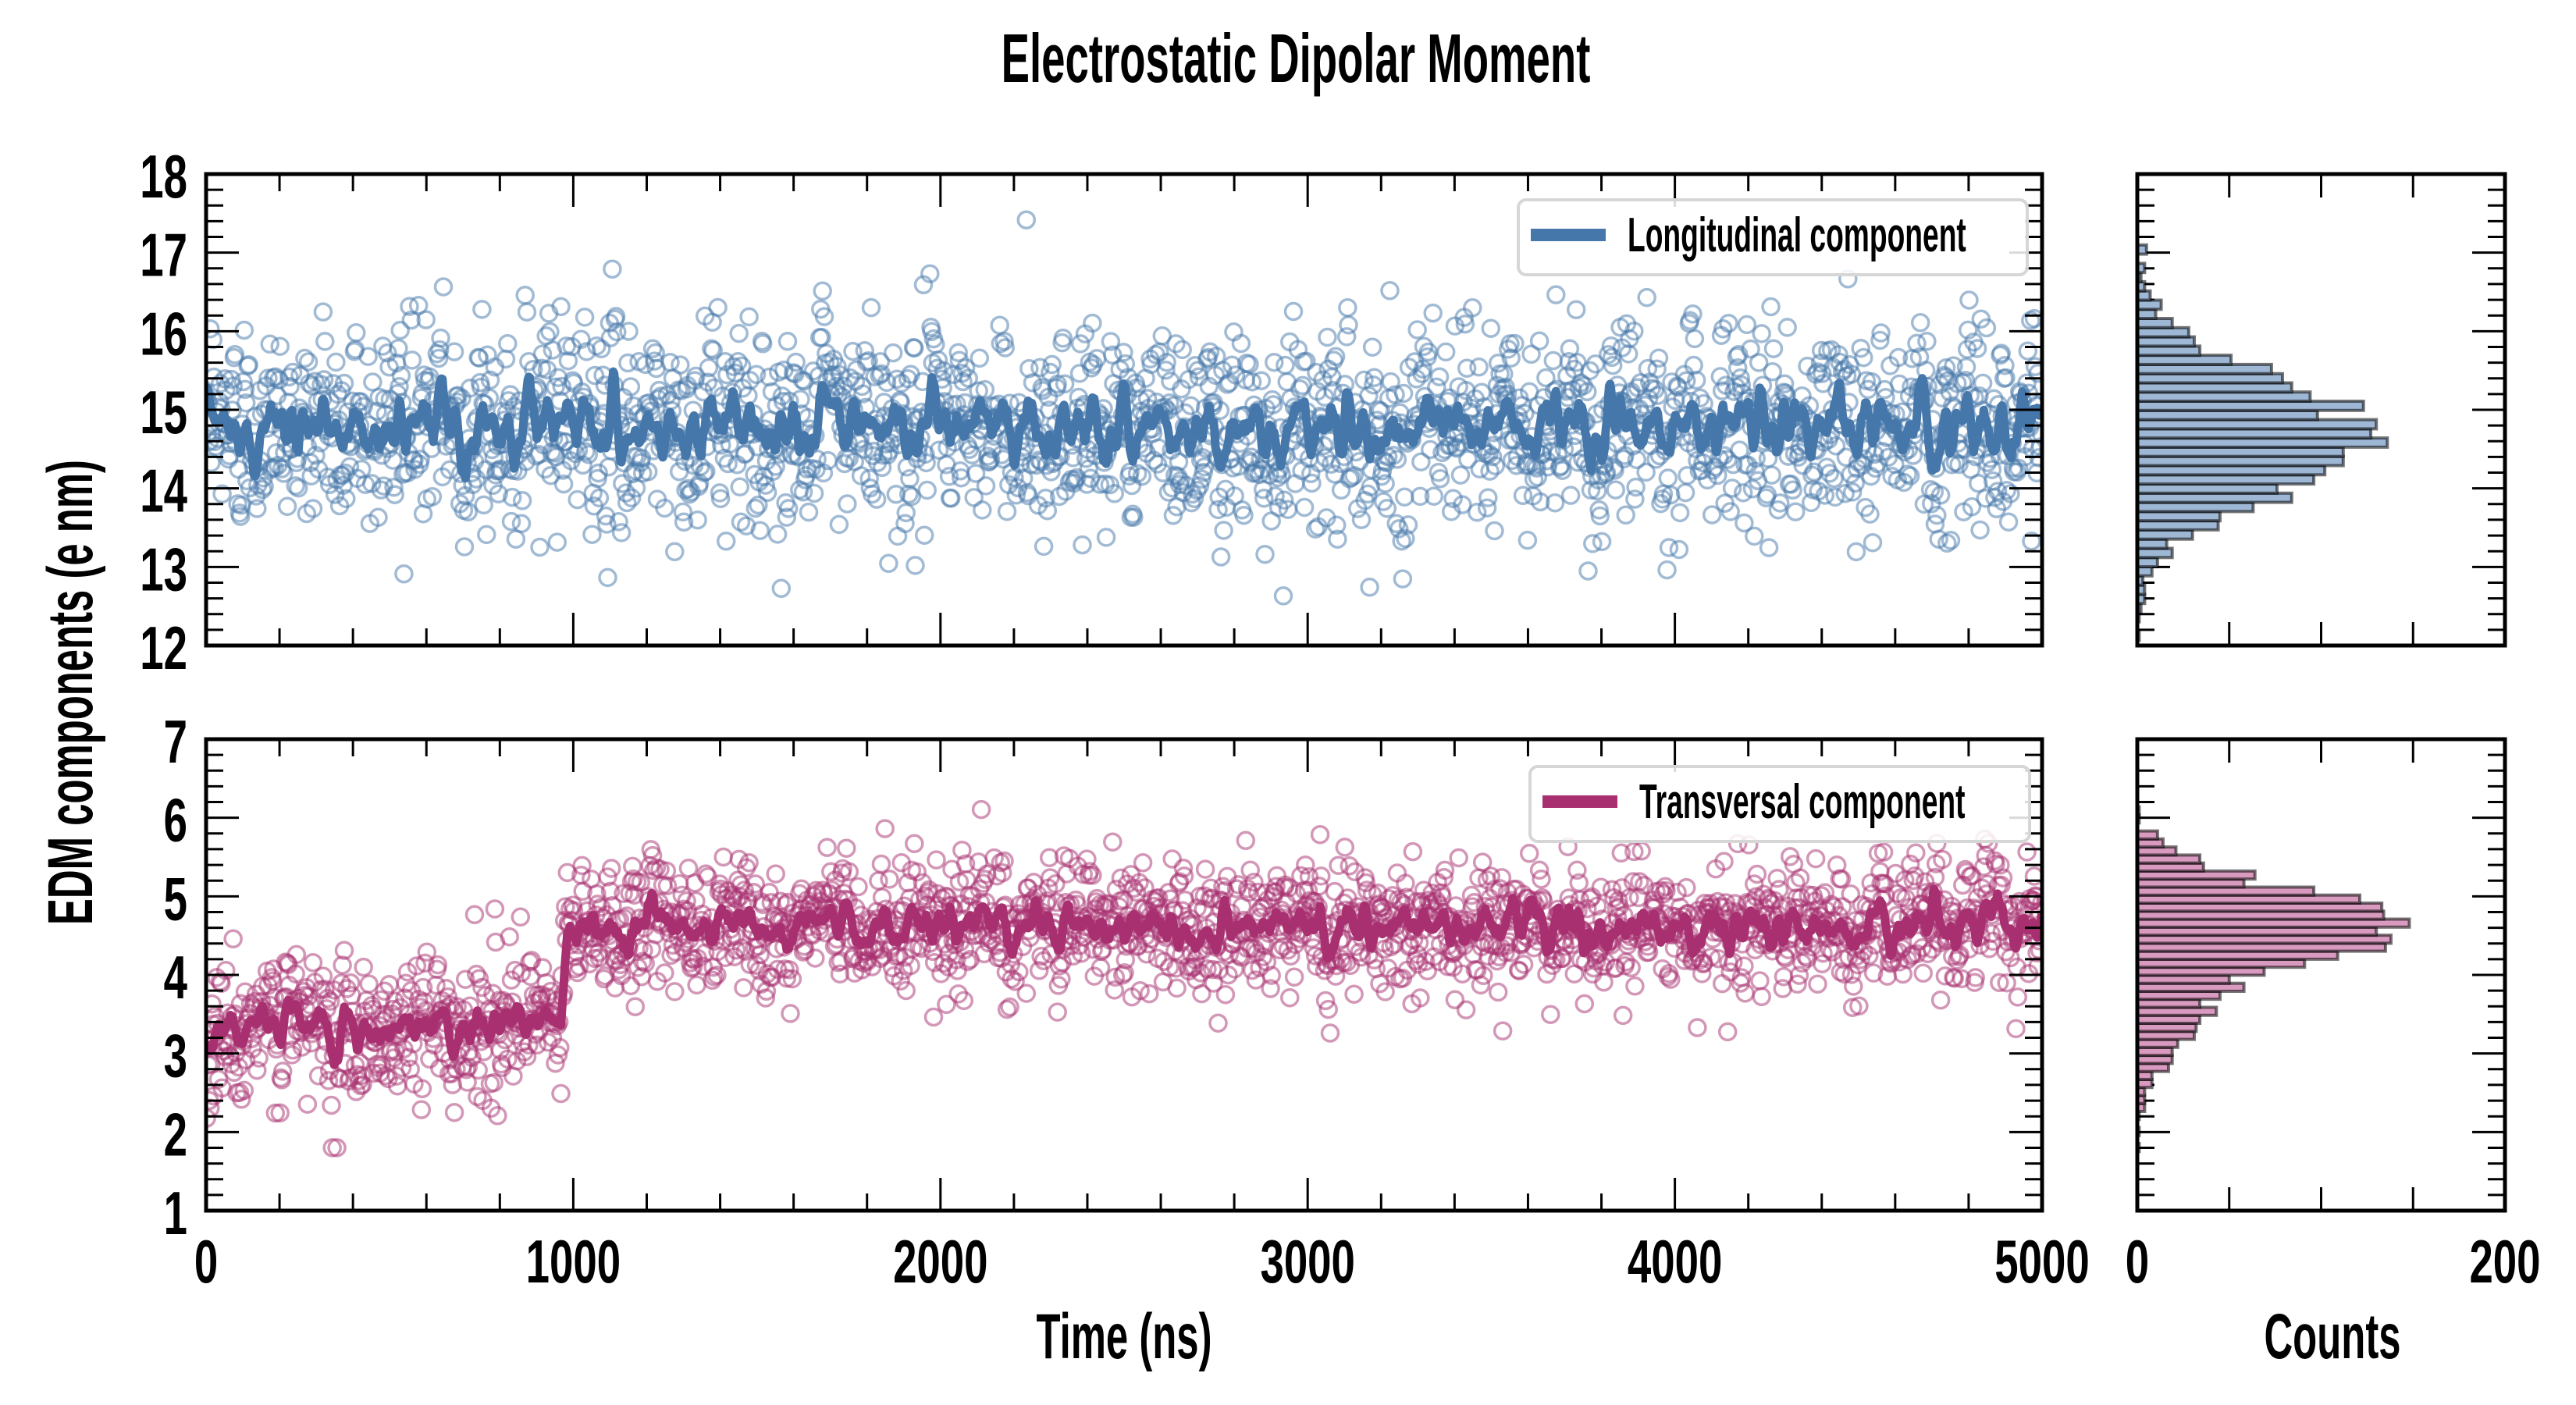 Image resolution: width=2576 pixels, height=1405 pixels. I want to click on legend-label: Longitudinal component, so click(1797, 235).